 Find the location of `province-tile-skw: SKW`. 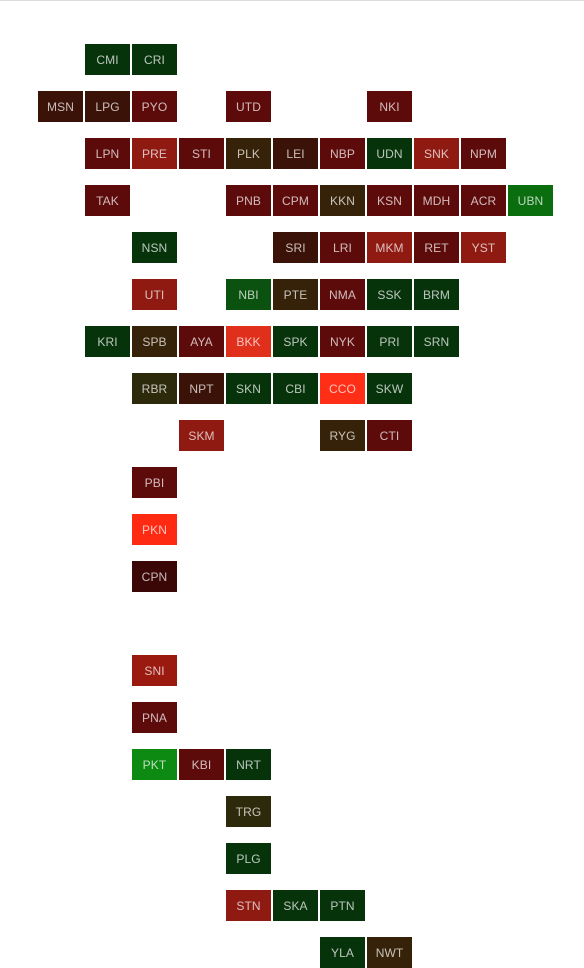

province-tile-skw: SKW is located at coordinates (389, 388).